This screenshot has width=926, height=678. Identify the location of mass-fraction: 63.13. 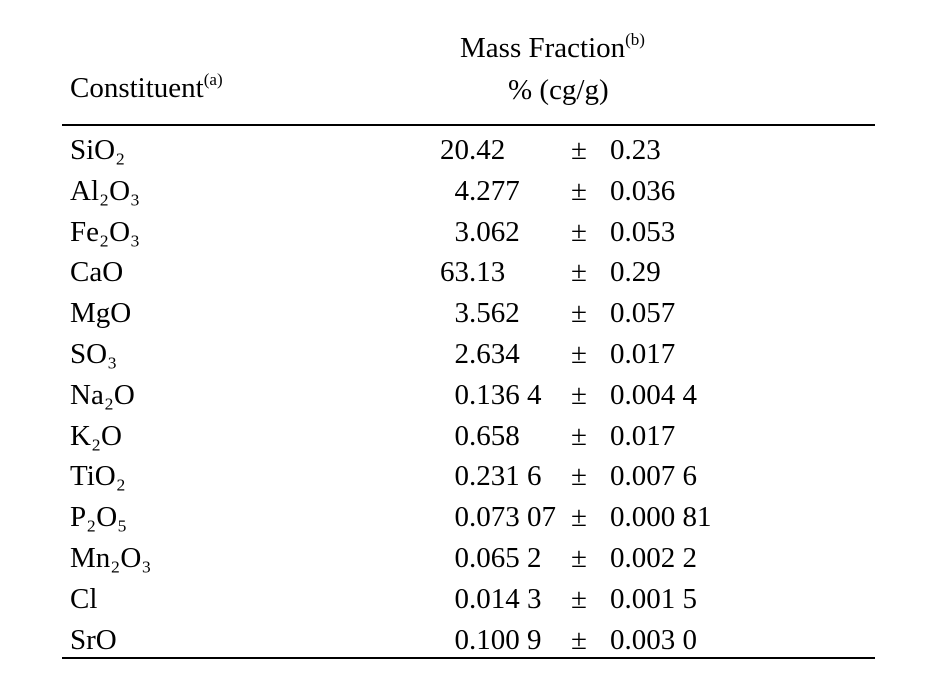
(473, 272).